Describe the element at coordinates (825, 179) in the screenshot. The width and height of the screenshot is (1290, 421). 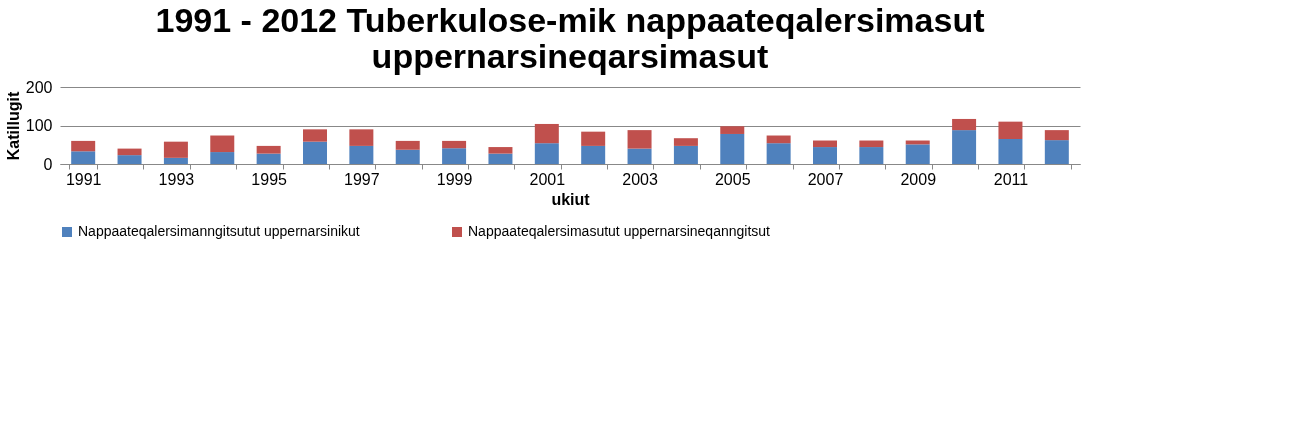
I see `x-tick-label: 2007` at that location.